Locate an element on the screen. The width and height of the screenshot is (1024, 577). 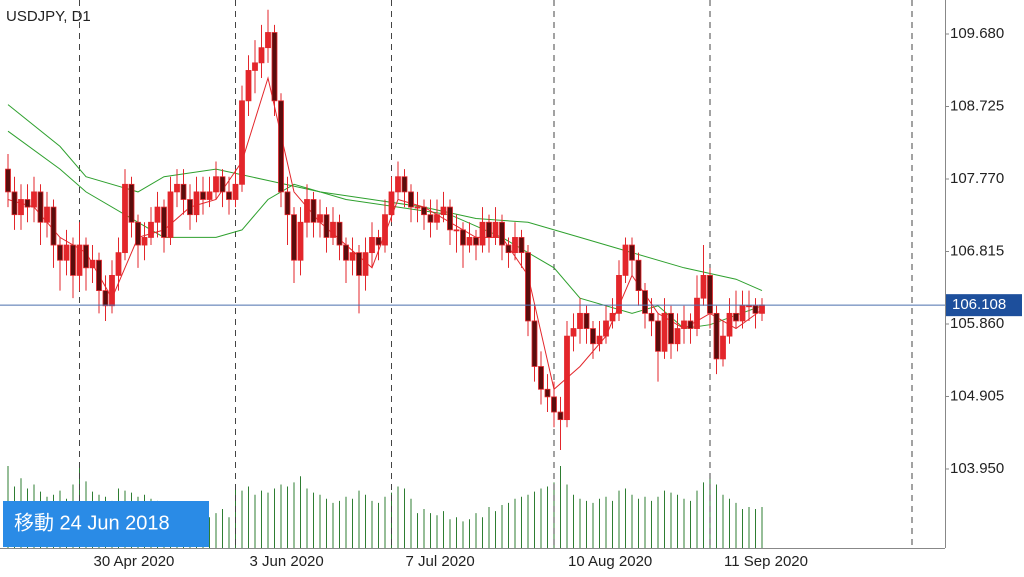
y-tick-label: 109.680 is located at coordinates (977, 33).